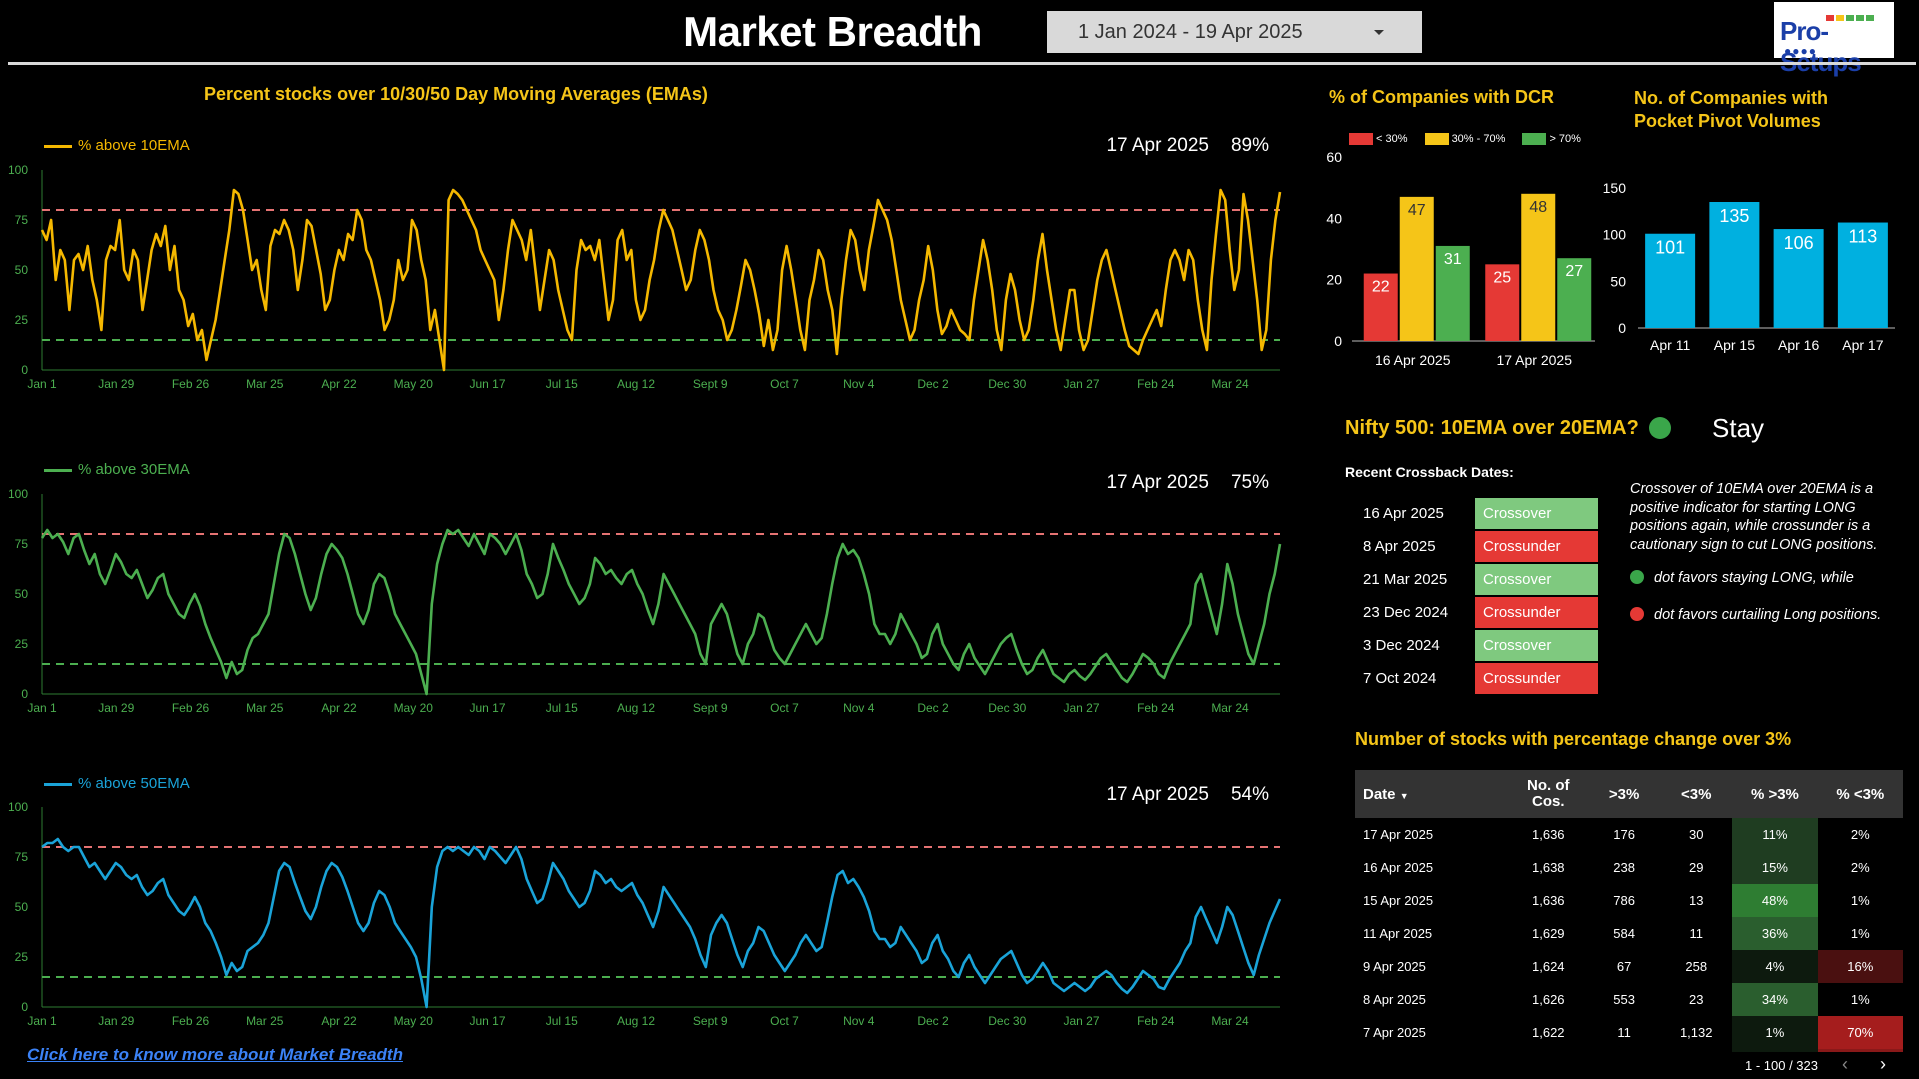 Image resolution: width=1919 pixels, height=1079 pixels. Describe the element at coordinates (22, 644) in the screenshot. I see `y-tick-label: 25` at that location.